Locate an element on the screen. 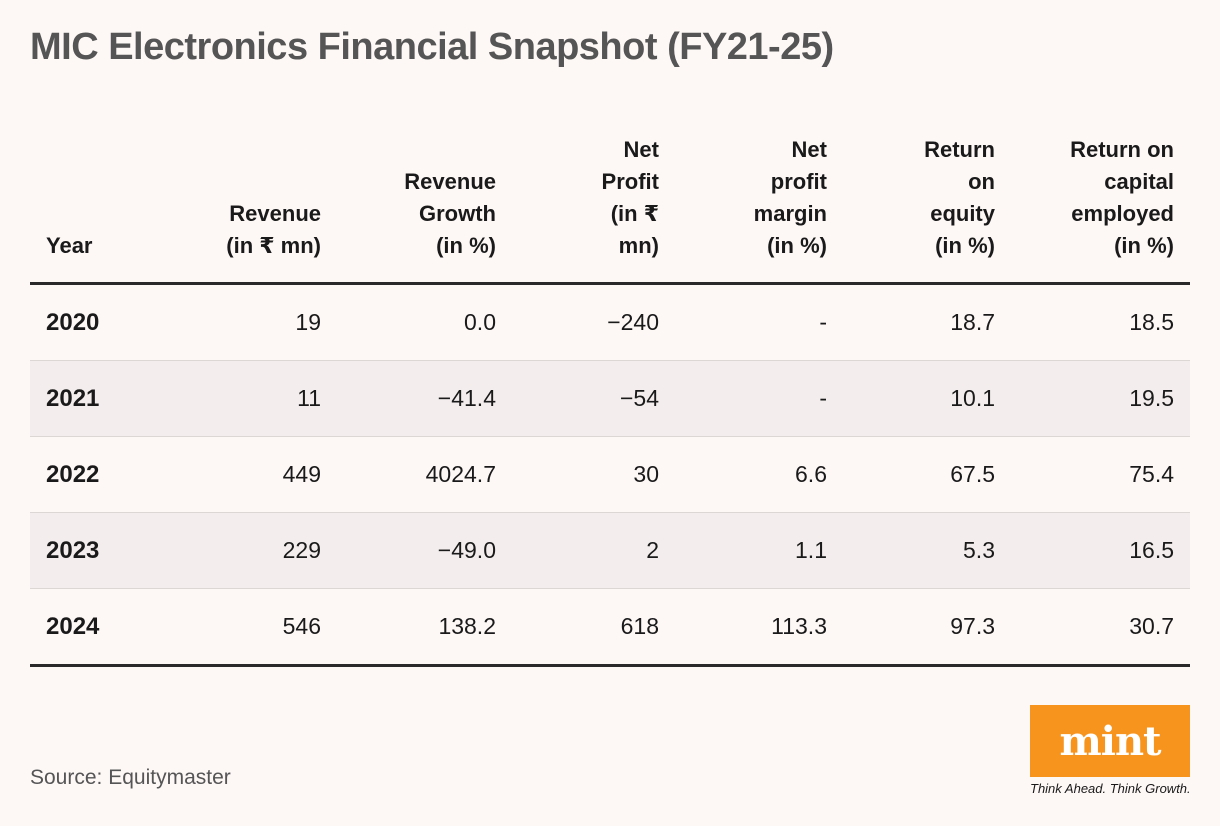  table-row: 2021 11 −41.4 −54-10.1 19.5 is located at coordinates (610, 398).